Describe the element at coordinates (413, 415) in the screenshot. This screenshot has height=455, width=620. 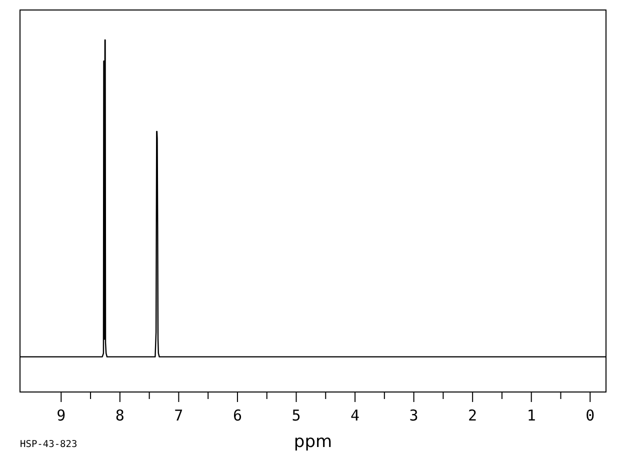
I see `x-tick-label: 3` at that location.